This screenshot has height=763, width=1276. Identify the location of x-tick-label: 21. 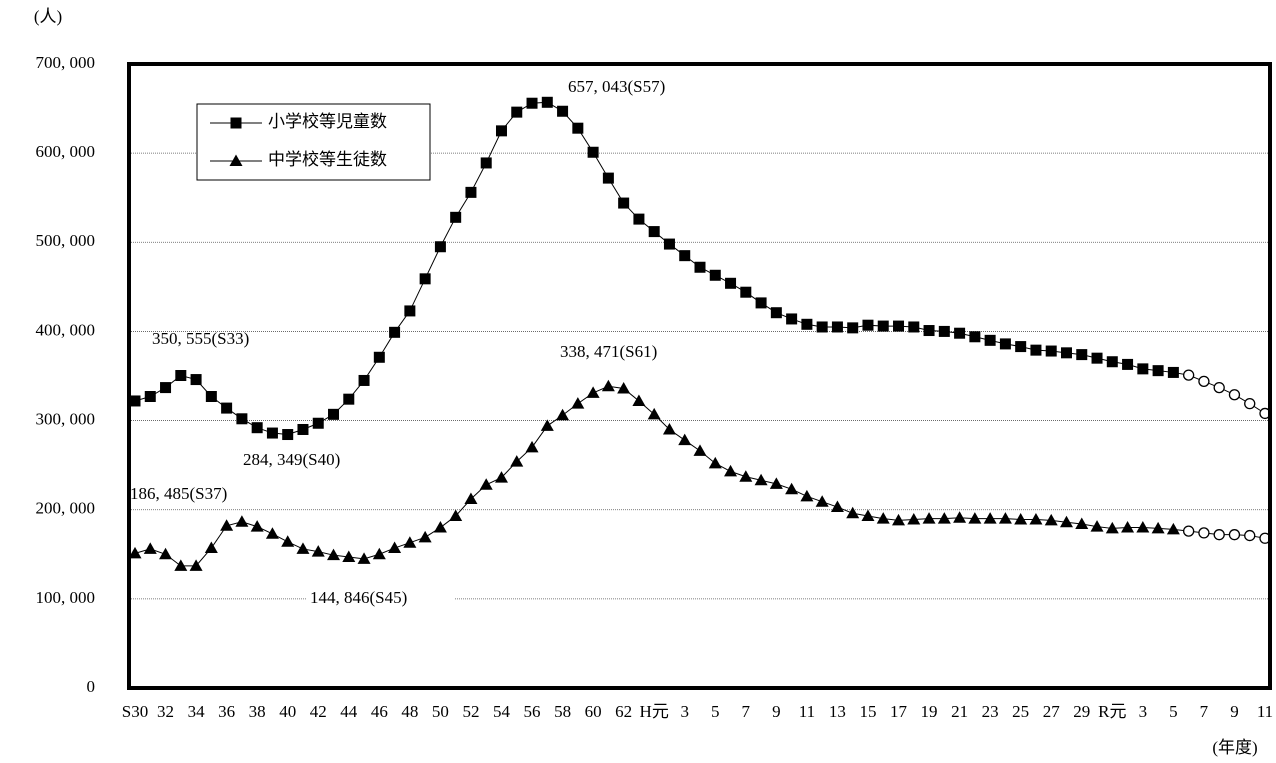
(959, 711).